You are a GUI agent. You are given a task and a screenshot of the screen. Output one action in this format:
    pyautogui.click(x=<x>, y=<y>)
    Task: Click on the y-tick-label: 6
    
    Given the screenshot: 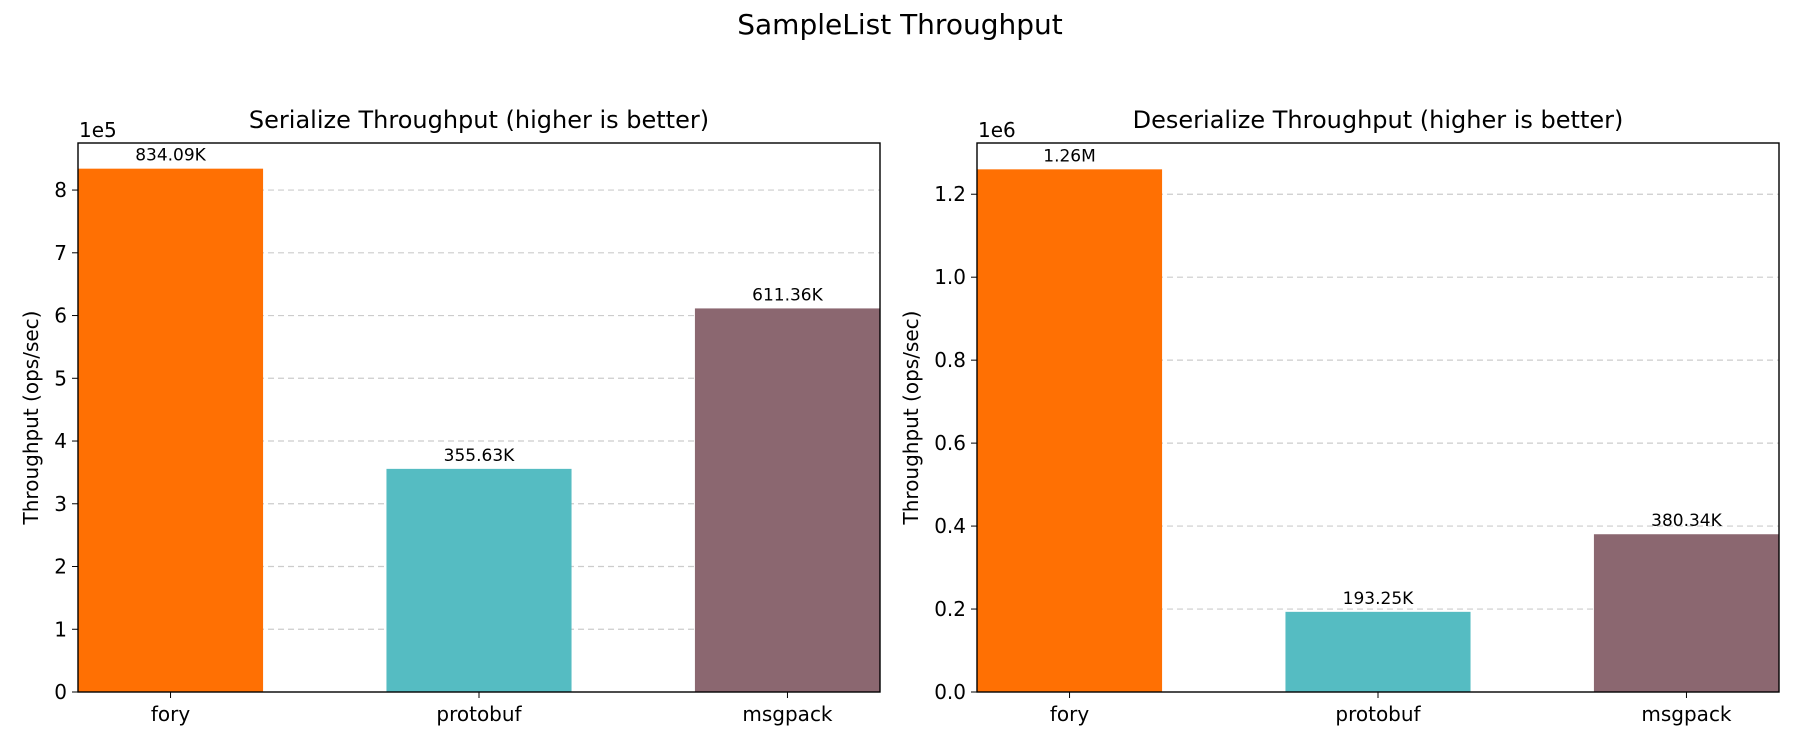 What is the action you would take?
    pyautogui.click(x=60, y=316)
    